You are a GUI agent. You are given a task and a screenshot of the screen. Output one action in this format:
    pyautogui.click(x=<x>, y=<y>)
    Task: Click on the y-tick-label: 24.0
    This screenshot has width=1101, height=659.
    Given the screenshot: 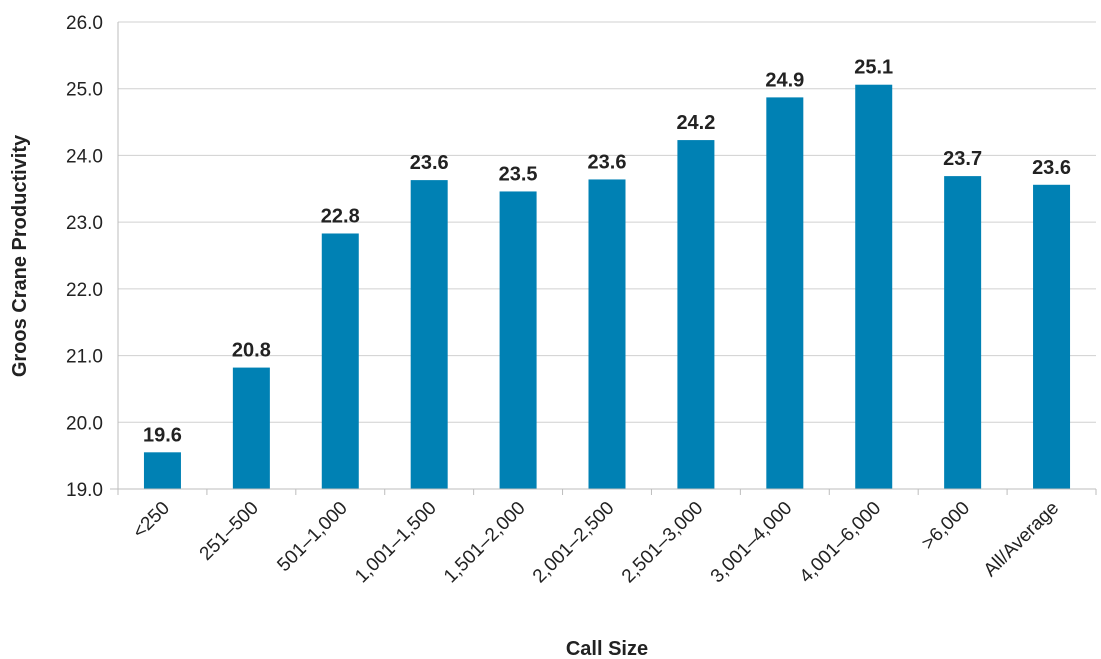 What is the action you would take?
    pyautogui.click(x=84, y=156)
    